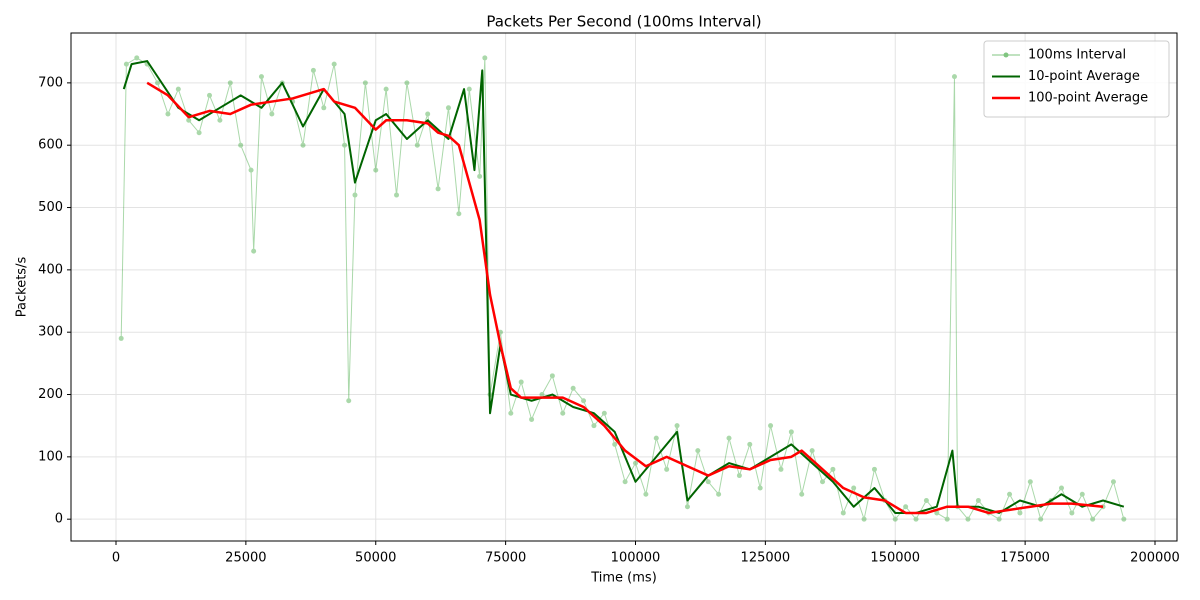 This screenshot has height=600, width=1200. I want to click on legend-label: 100-point Average, so click(1088, 98).